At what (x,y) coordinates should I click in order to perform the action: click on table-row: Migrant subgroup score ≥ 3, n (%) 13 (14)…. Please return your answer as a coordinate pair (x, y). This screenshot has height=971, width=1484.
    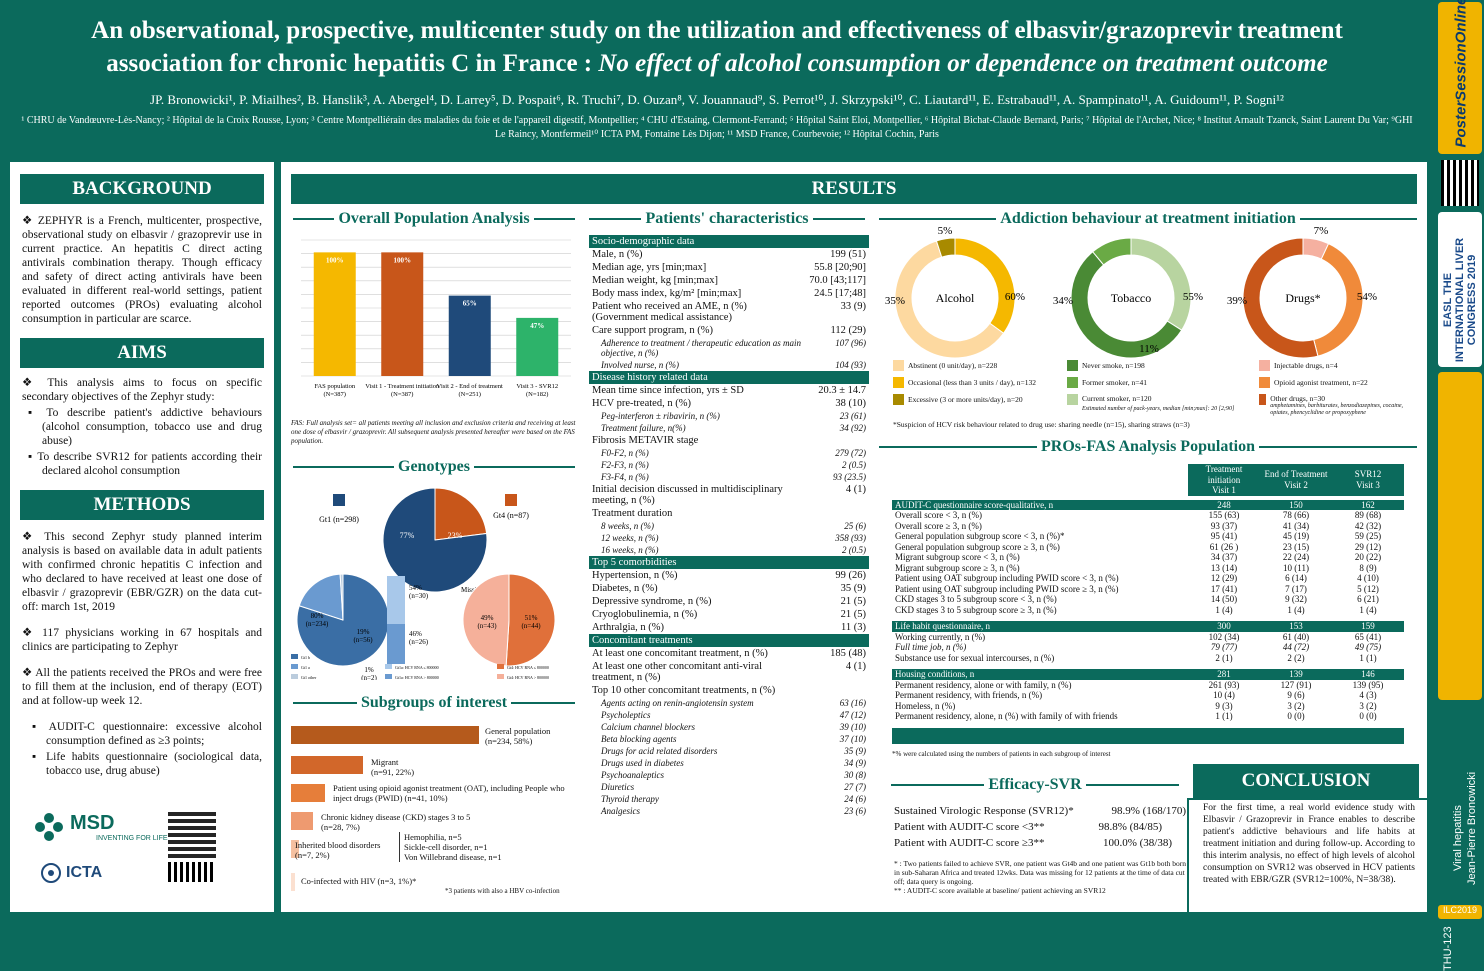
    Looking at the image, I should click on (1148, 568).